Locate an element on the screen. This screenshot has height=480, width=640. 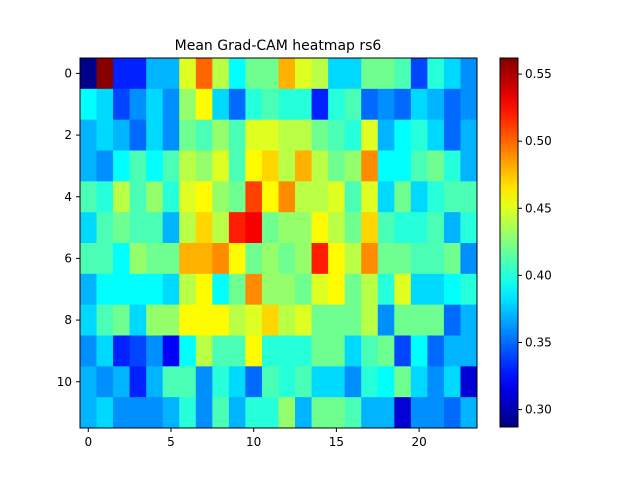
y-tick-label: 10 is located at coordinates (64, 382).